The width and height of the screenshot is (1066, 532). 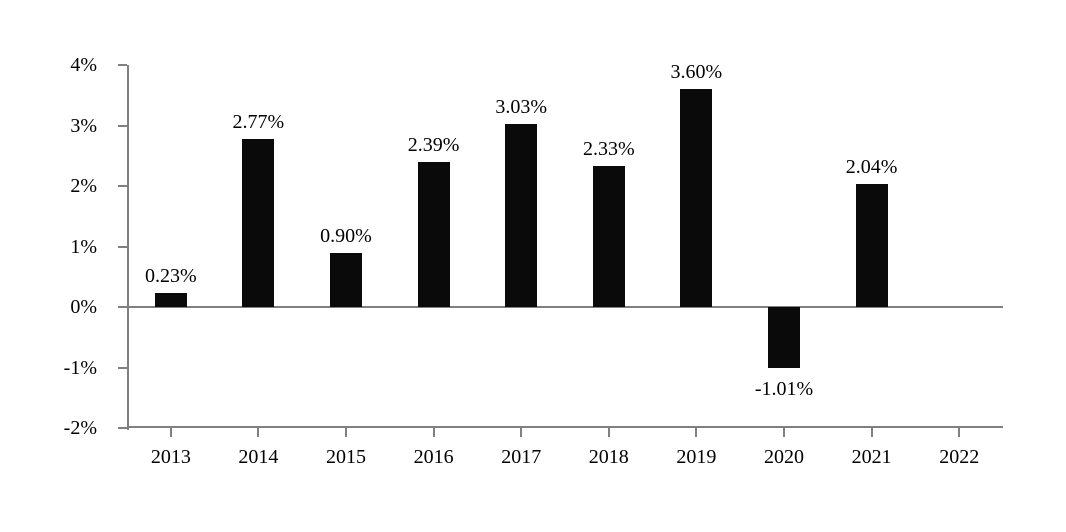 What do you see at coordinates (784, 389) in the screenshot?
I see `data-label-2020: -1.01%` at bounding box center [784, 389].